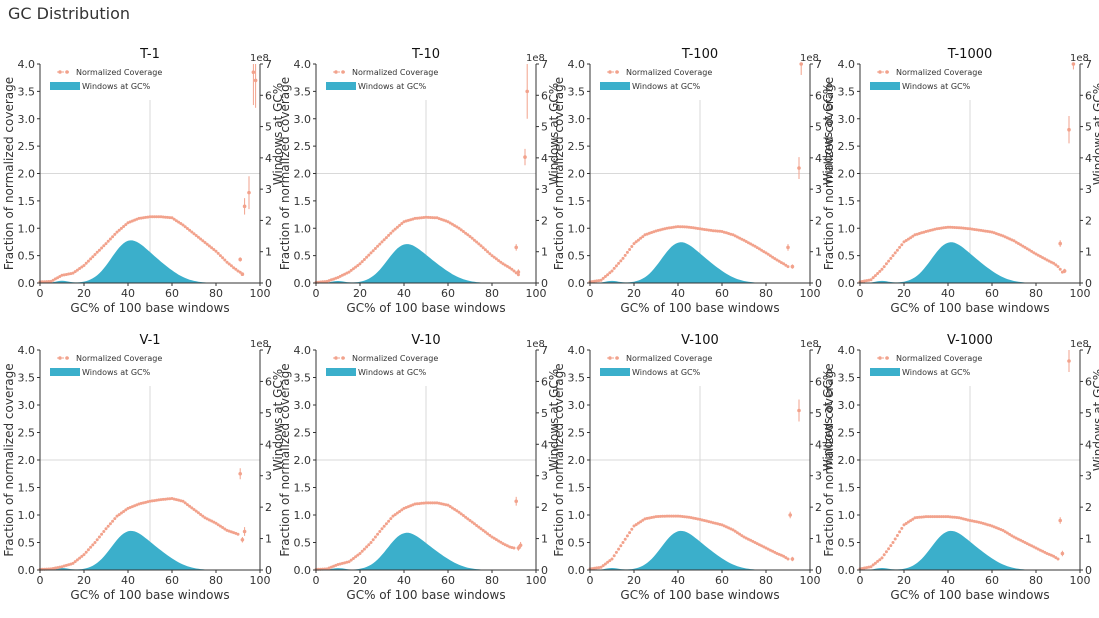 This screenshot has height=618, width=1099. I want to click on x-tick-label: 40, so click(128, 580).